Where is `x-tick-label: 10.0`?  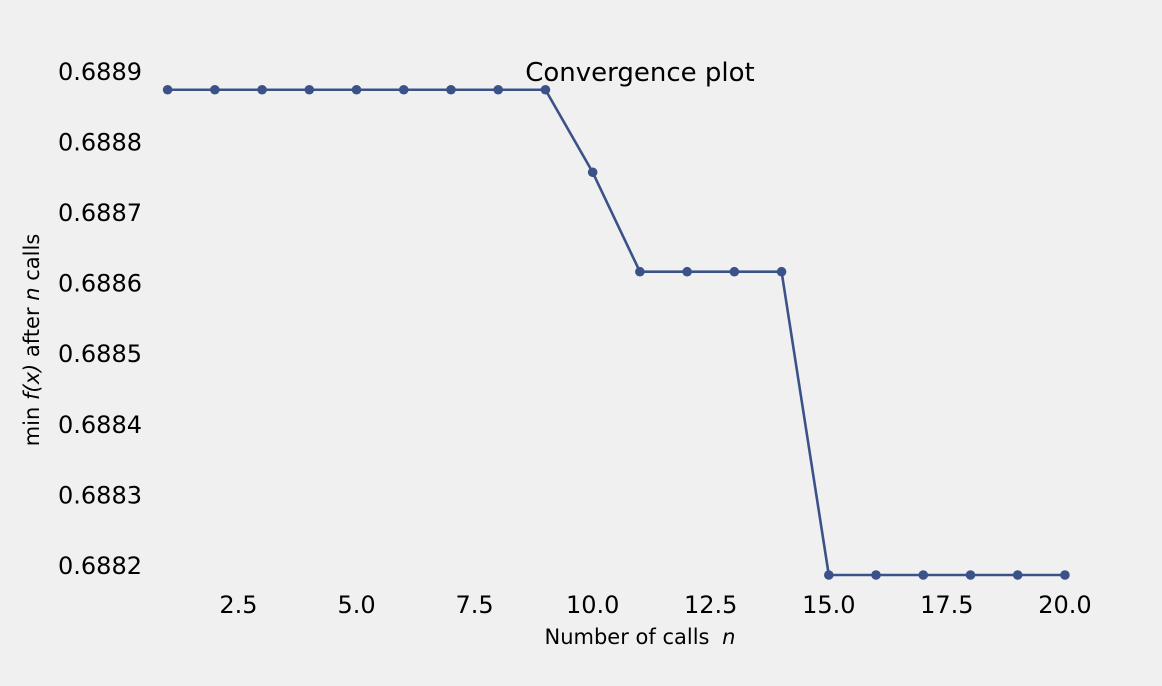
x-tick-label: 10.0 is located at coordinates (592, 605).